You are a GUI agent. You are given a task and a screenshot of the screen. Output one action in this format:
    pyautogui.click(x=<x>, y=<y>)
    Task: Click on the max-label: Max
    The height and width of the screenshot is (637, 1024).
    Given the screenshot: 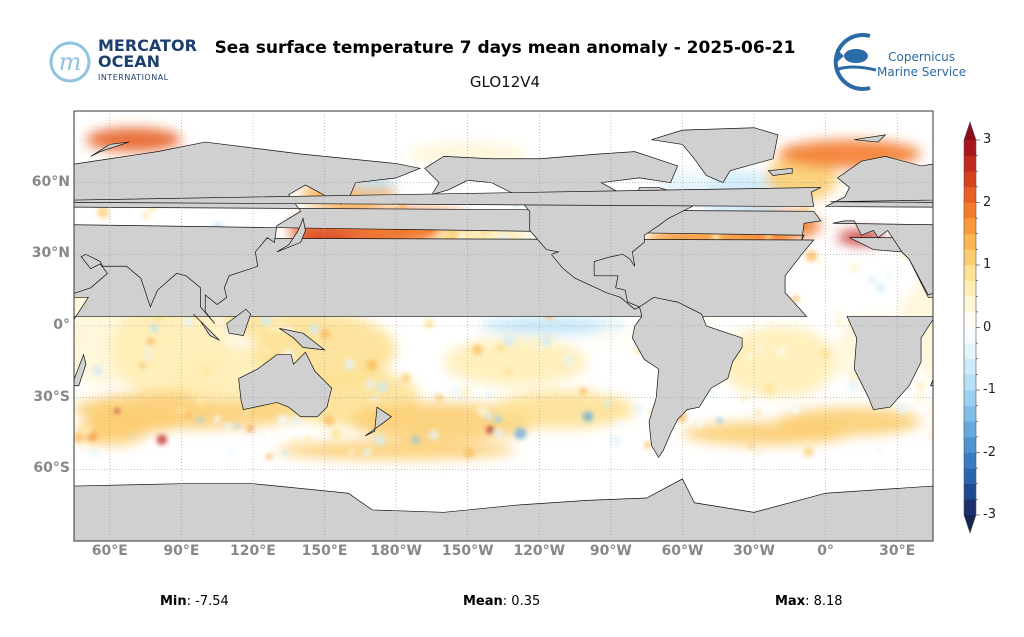 What is the action you would take?
    pyautogui.click(x=790, y=601)
    